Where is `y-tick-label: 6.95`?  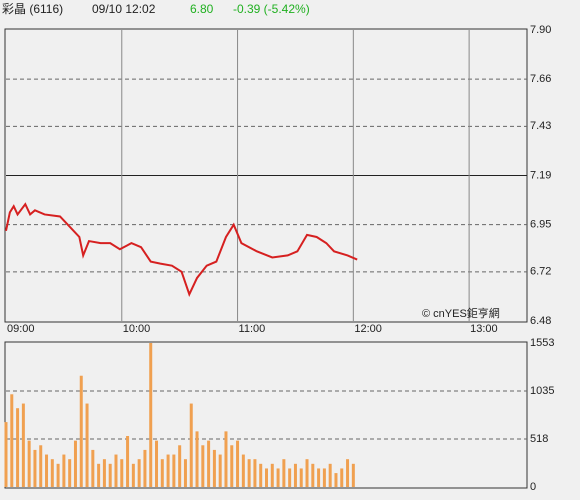
y-tick-label: 6.95 is located at coordinates (540, 225).